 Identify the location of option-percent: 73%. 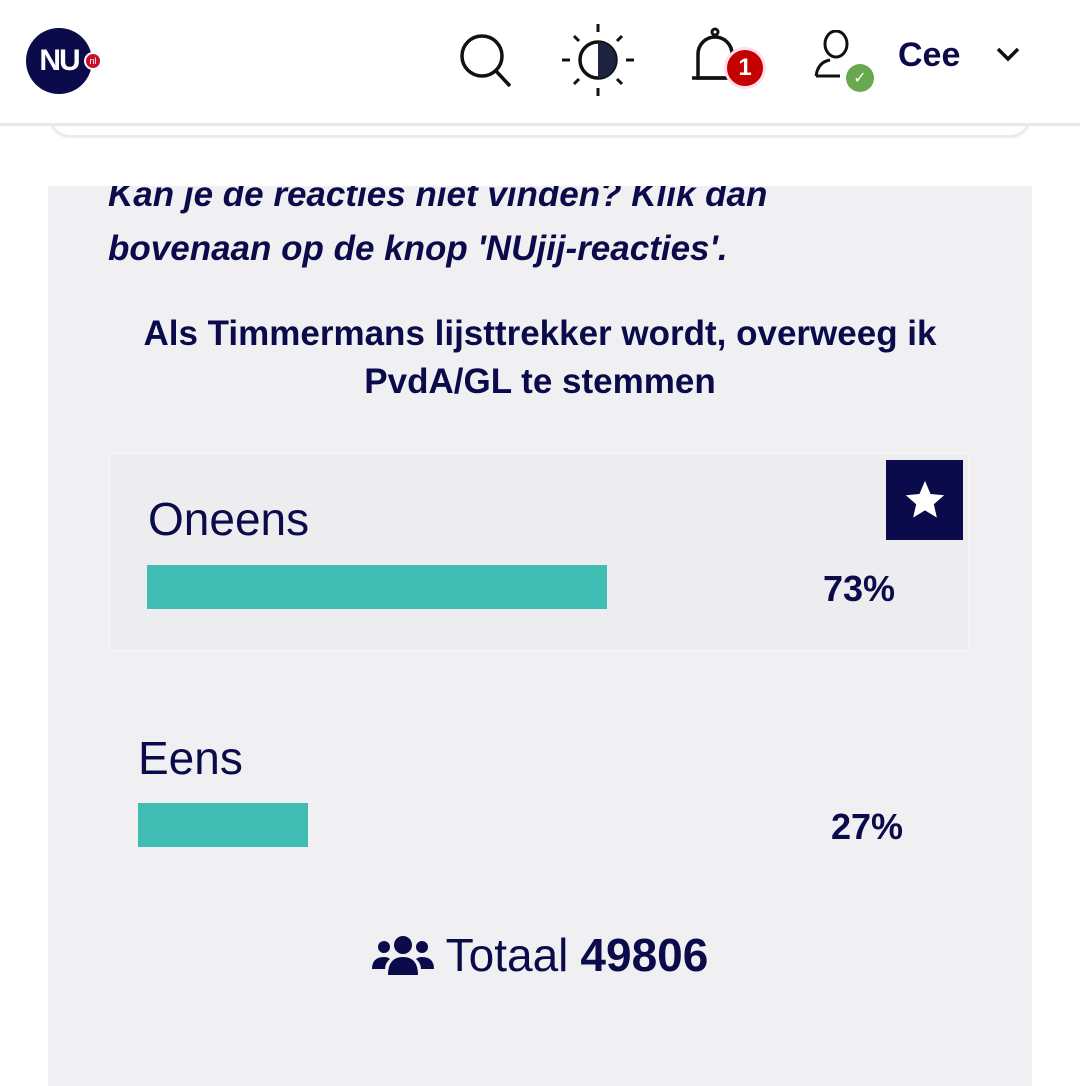
(858, 588).